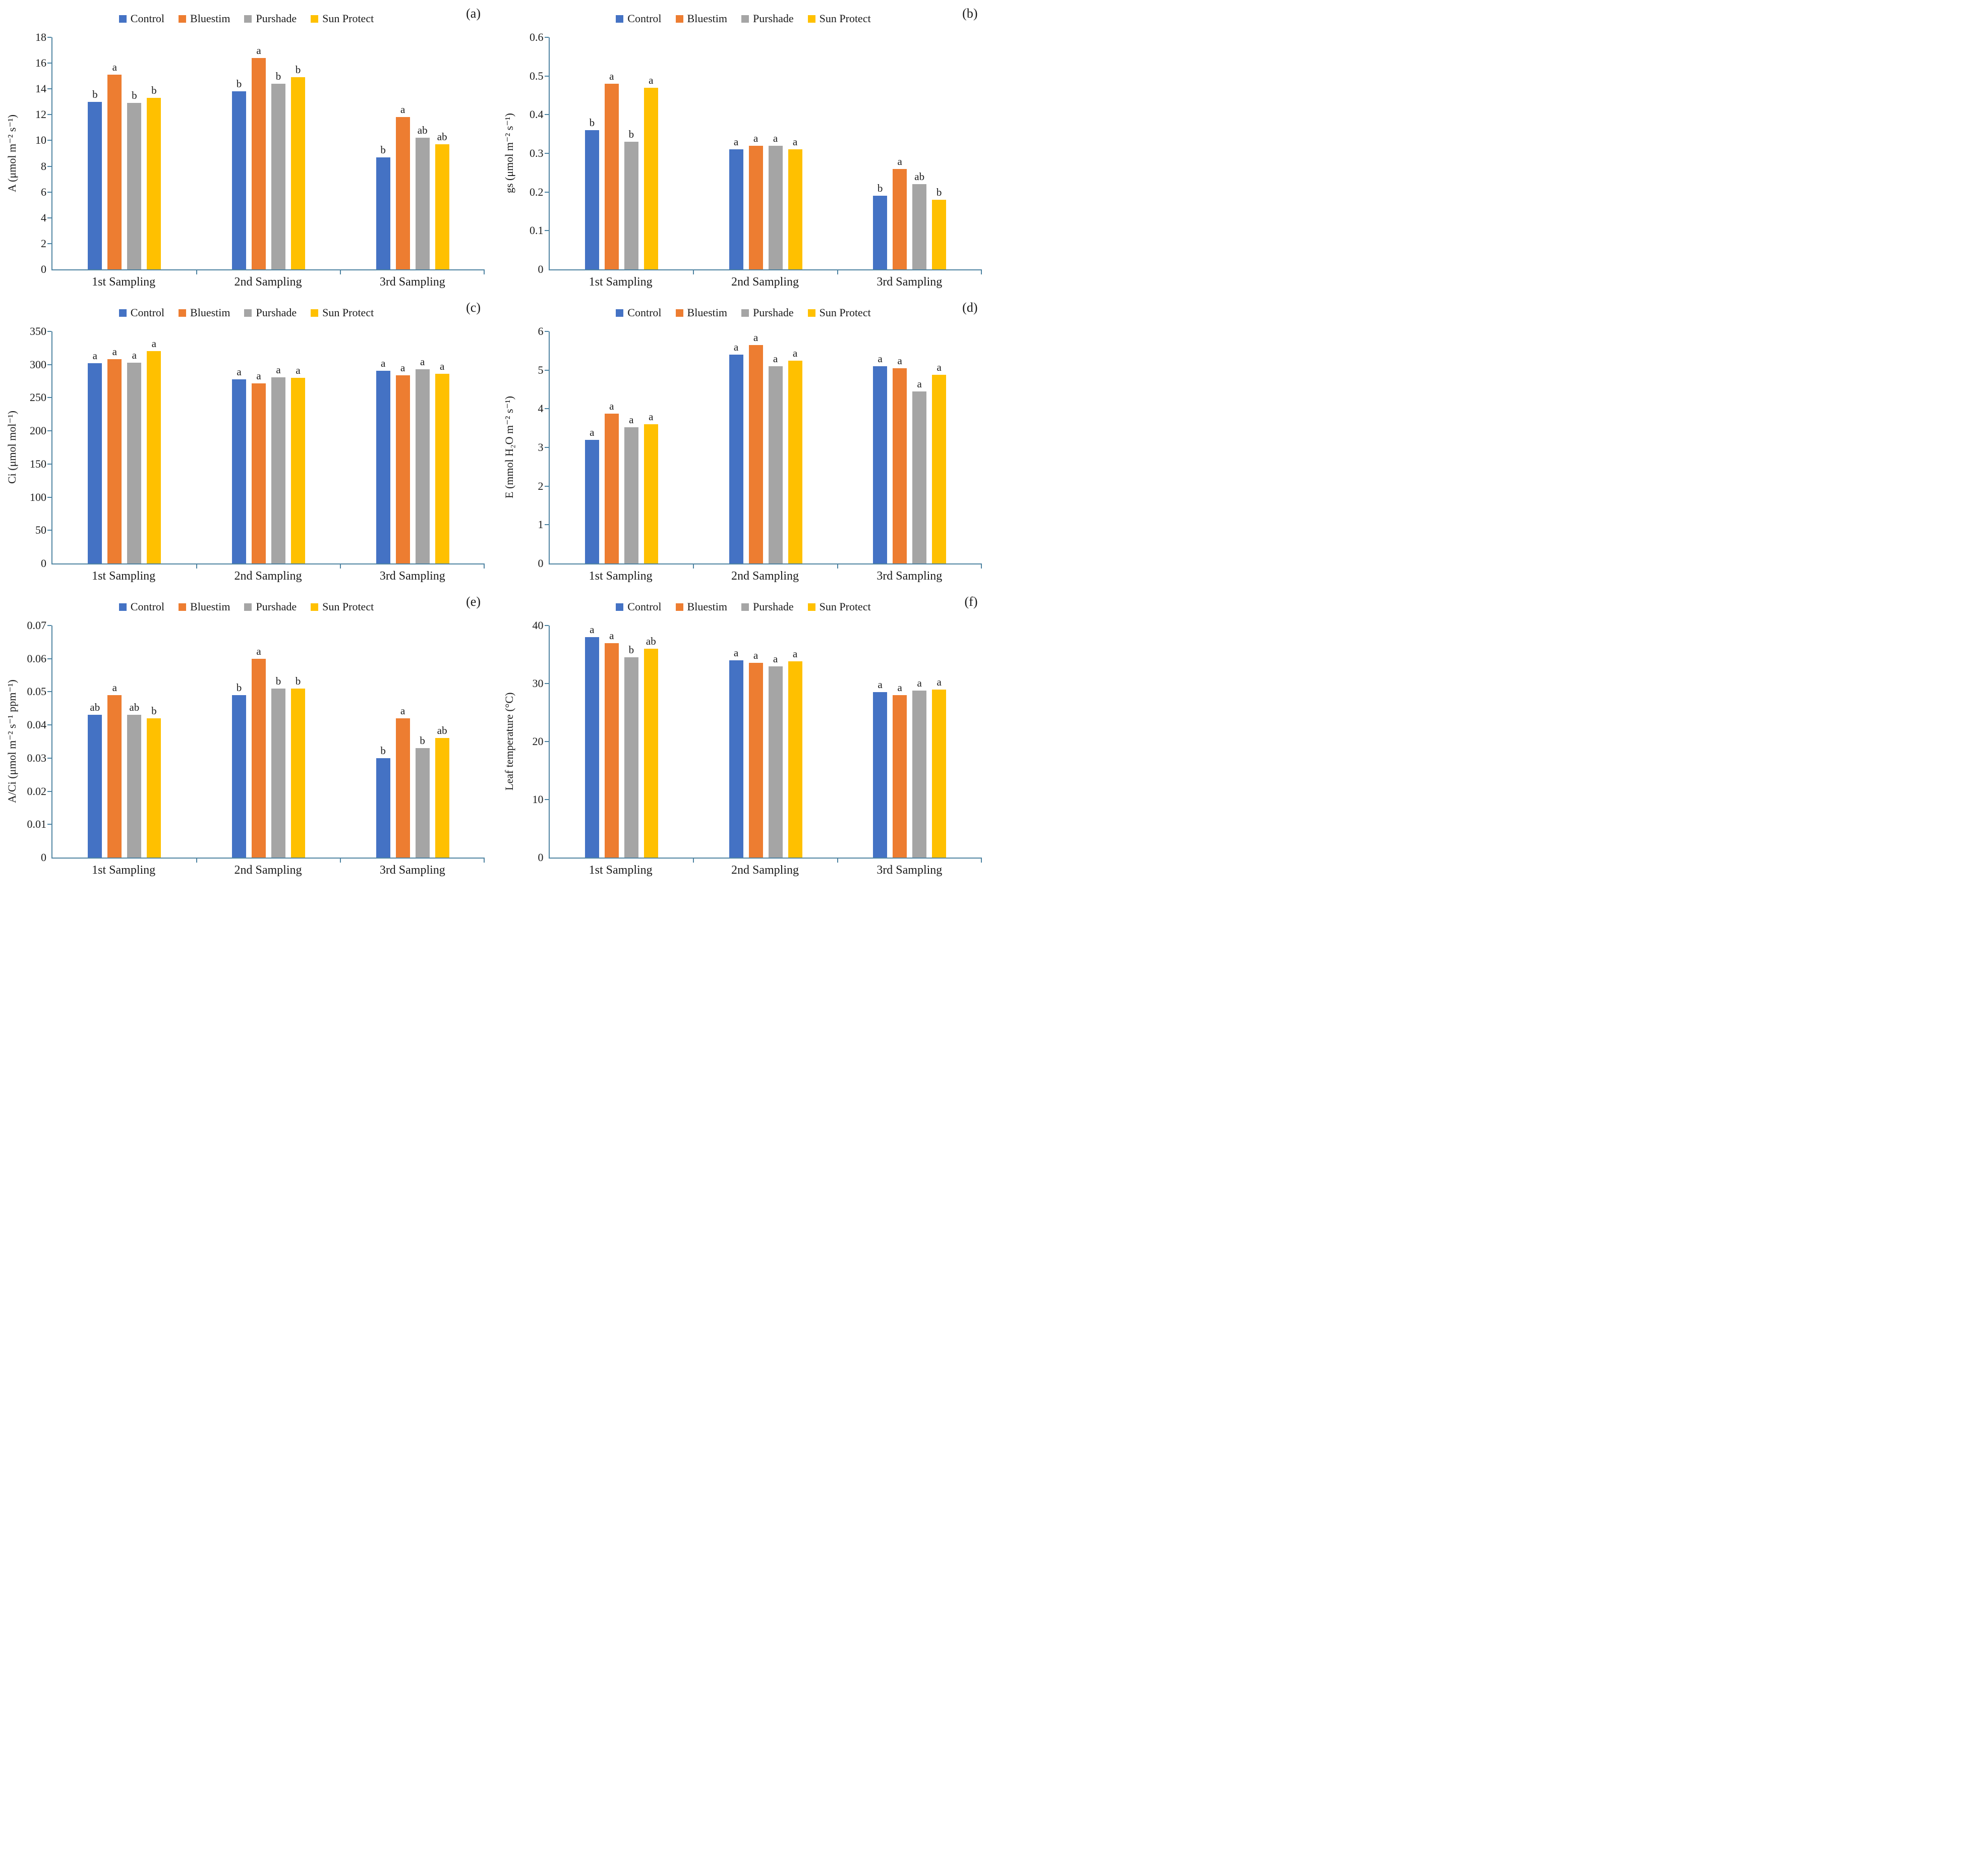  Describe the element at coordinates (651, 494) in the screenshot. I see `bar-sun-protect-1st-sampling` at that location.